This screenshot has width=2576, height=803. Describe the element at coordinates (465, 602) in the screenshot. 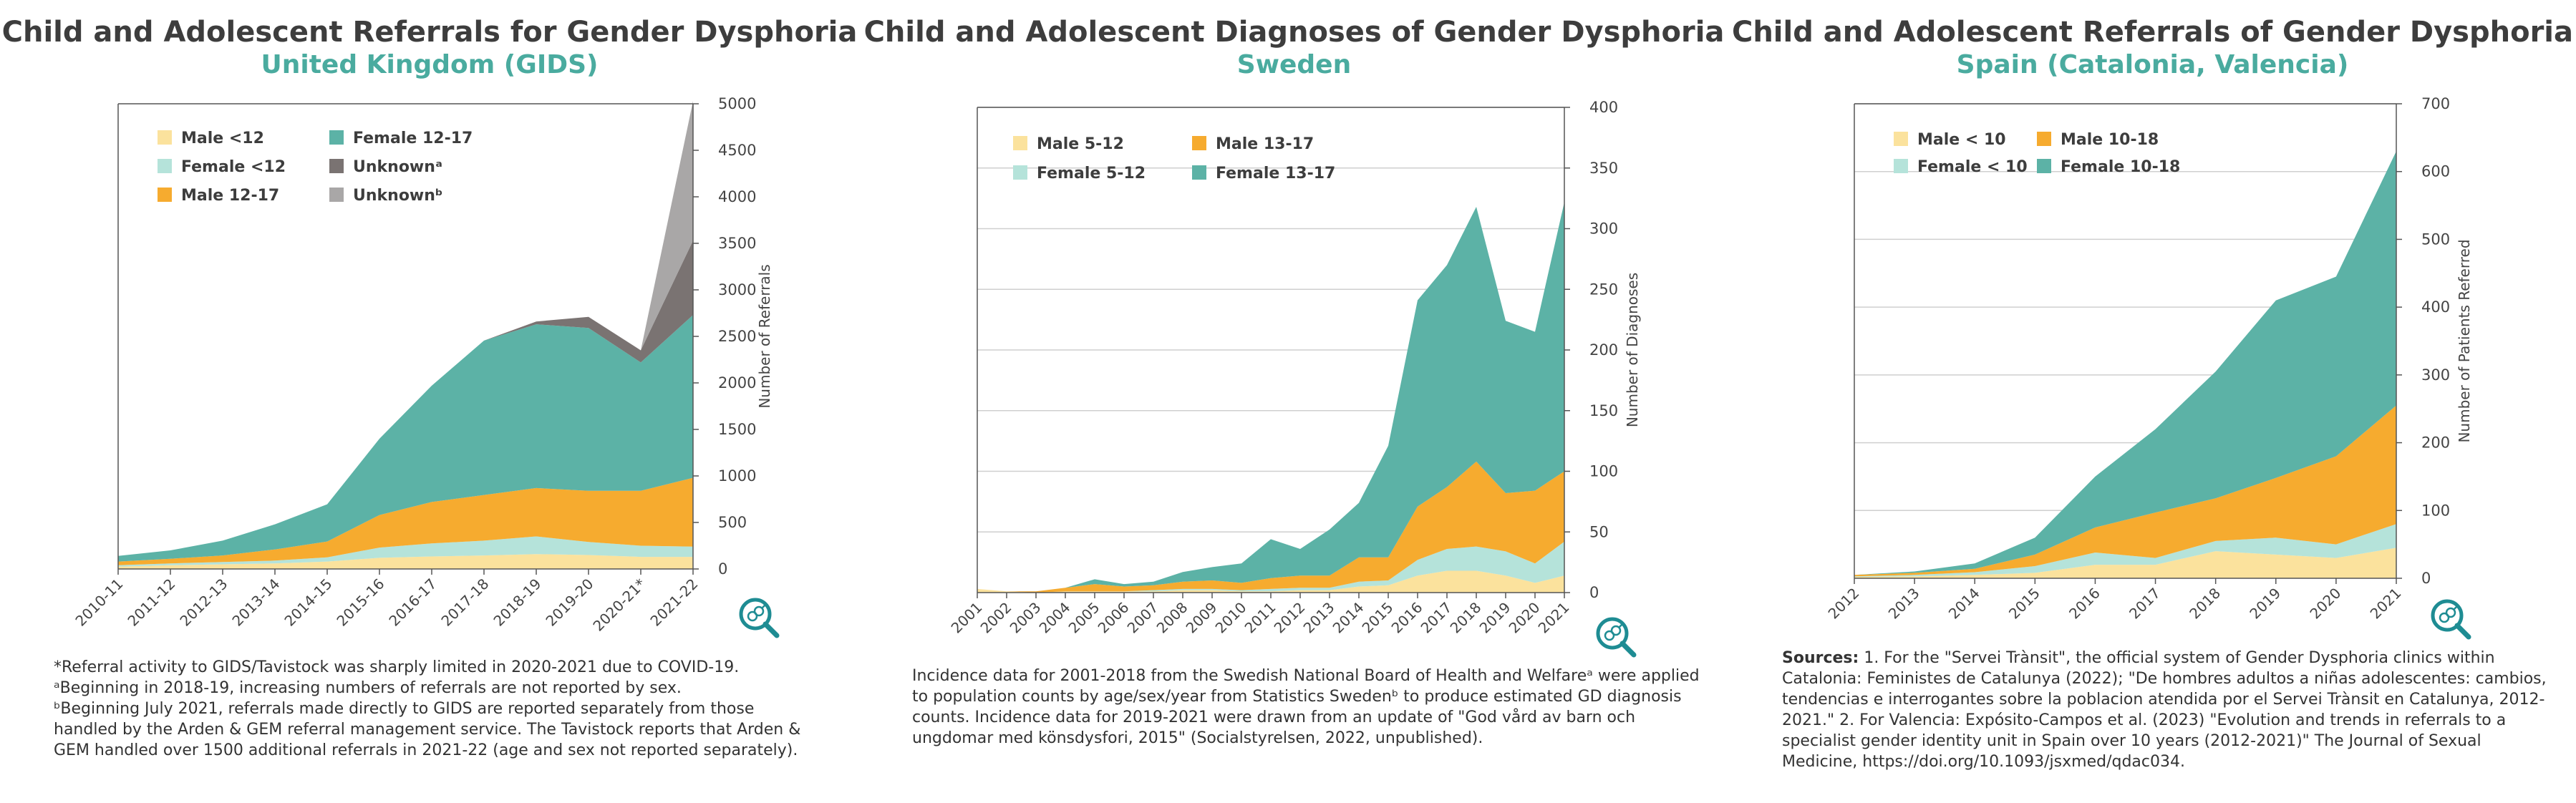

I see `x-tick-label: 2017-18` at that location.